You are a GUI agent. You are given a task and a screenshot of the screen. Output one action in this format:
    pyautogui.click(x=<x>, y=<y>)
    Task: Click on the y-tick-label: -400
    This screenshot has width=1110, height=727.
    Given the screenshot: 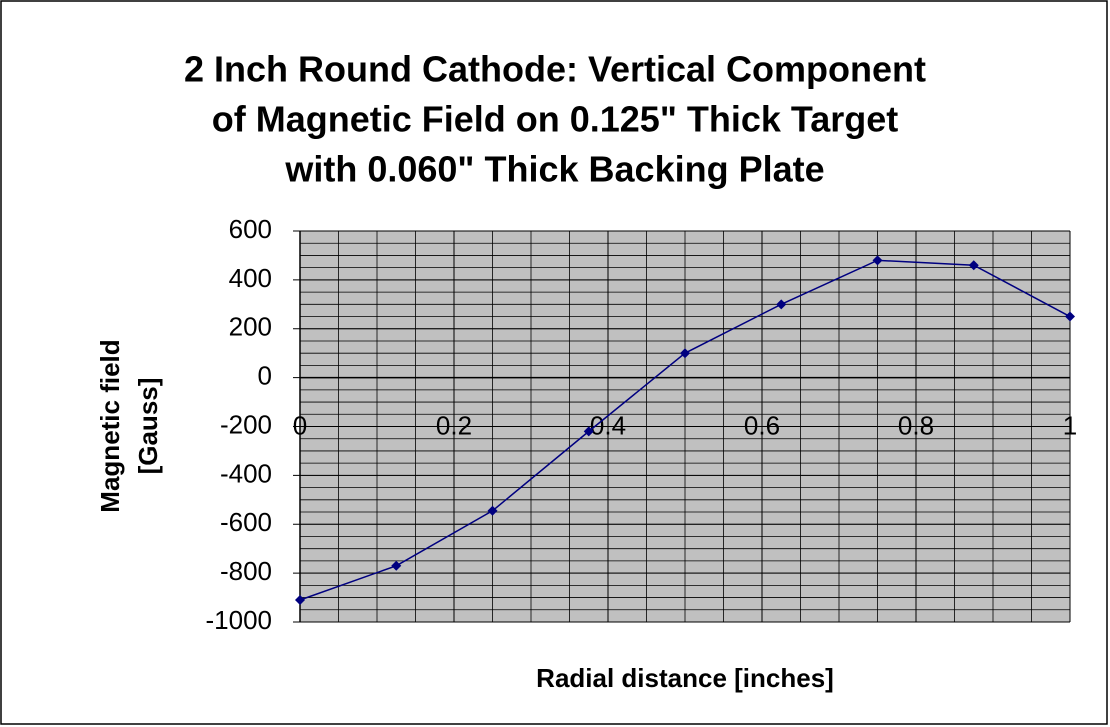 What is the action you would take?
    pyautogui.click(x=246, y=473)
    